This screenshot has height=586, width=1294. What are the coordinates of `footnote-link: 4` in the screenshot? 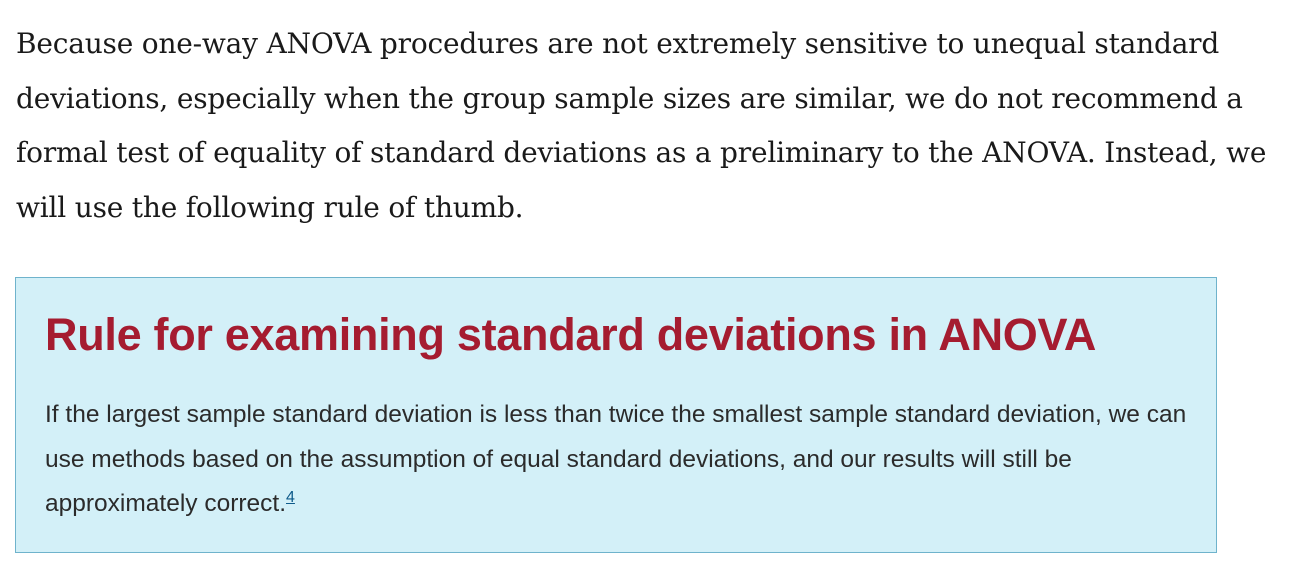 It's located at (290, 497).